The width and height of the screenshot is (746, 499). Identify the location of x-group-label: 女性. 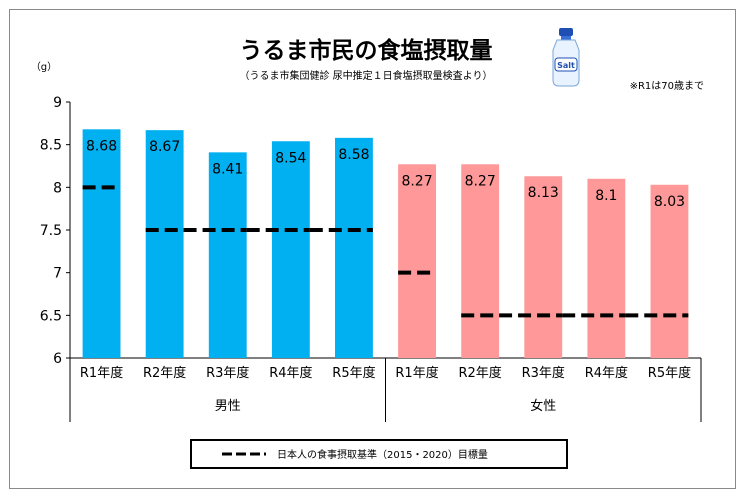
(543, 406).